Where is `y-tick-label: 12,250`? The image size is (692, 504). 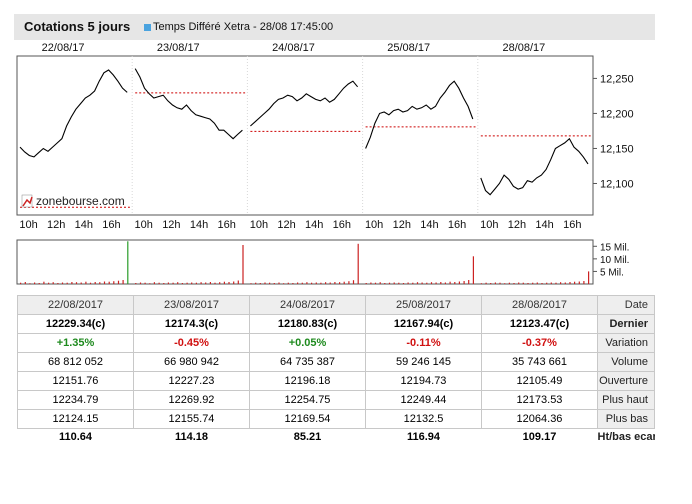
y-tick-label: 12,250 is located at coordinates (617, 79).